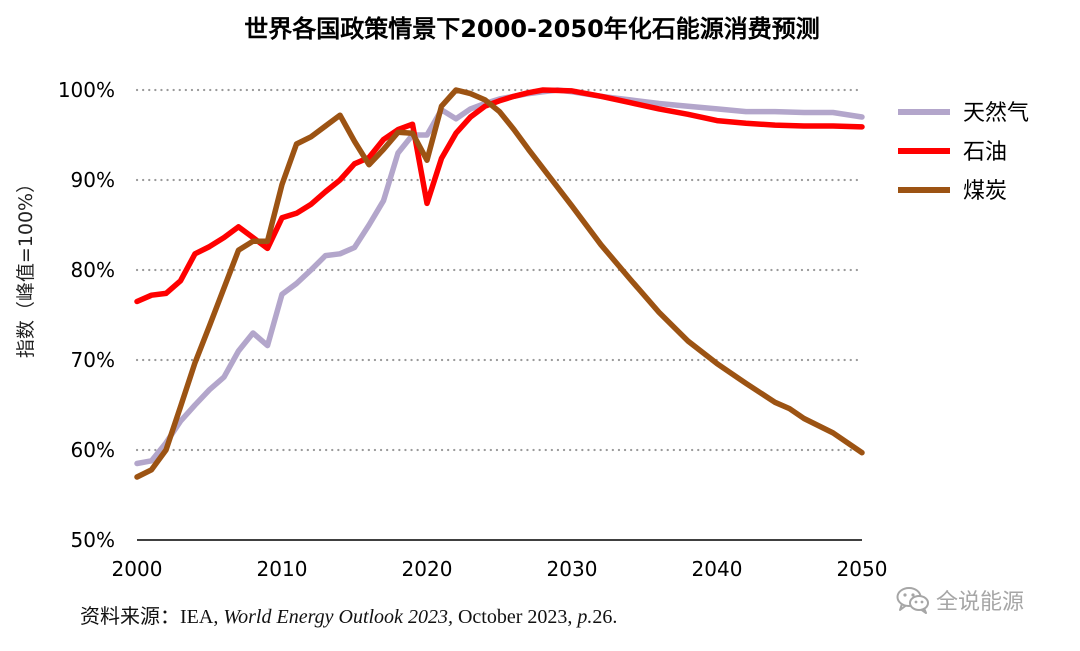 The width and height of the screenshot is (1080, 651). What do you see at coordinates (862, 569) in the screenshot?
I see `x-tick-label: 2050` at bounding box center [862, 569].